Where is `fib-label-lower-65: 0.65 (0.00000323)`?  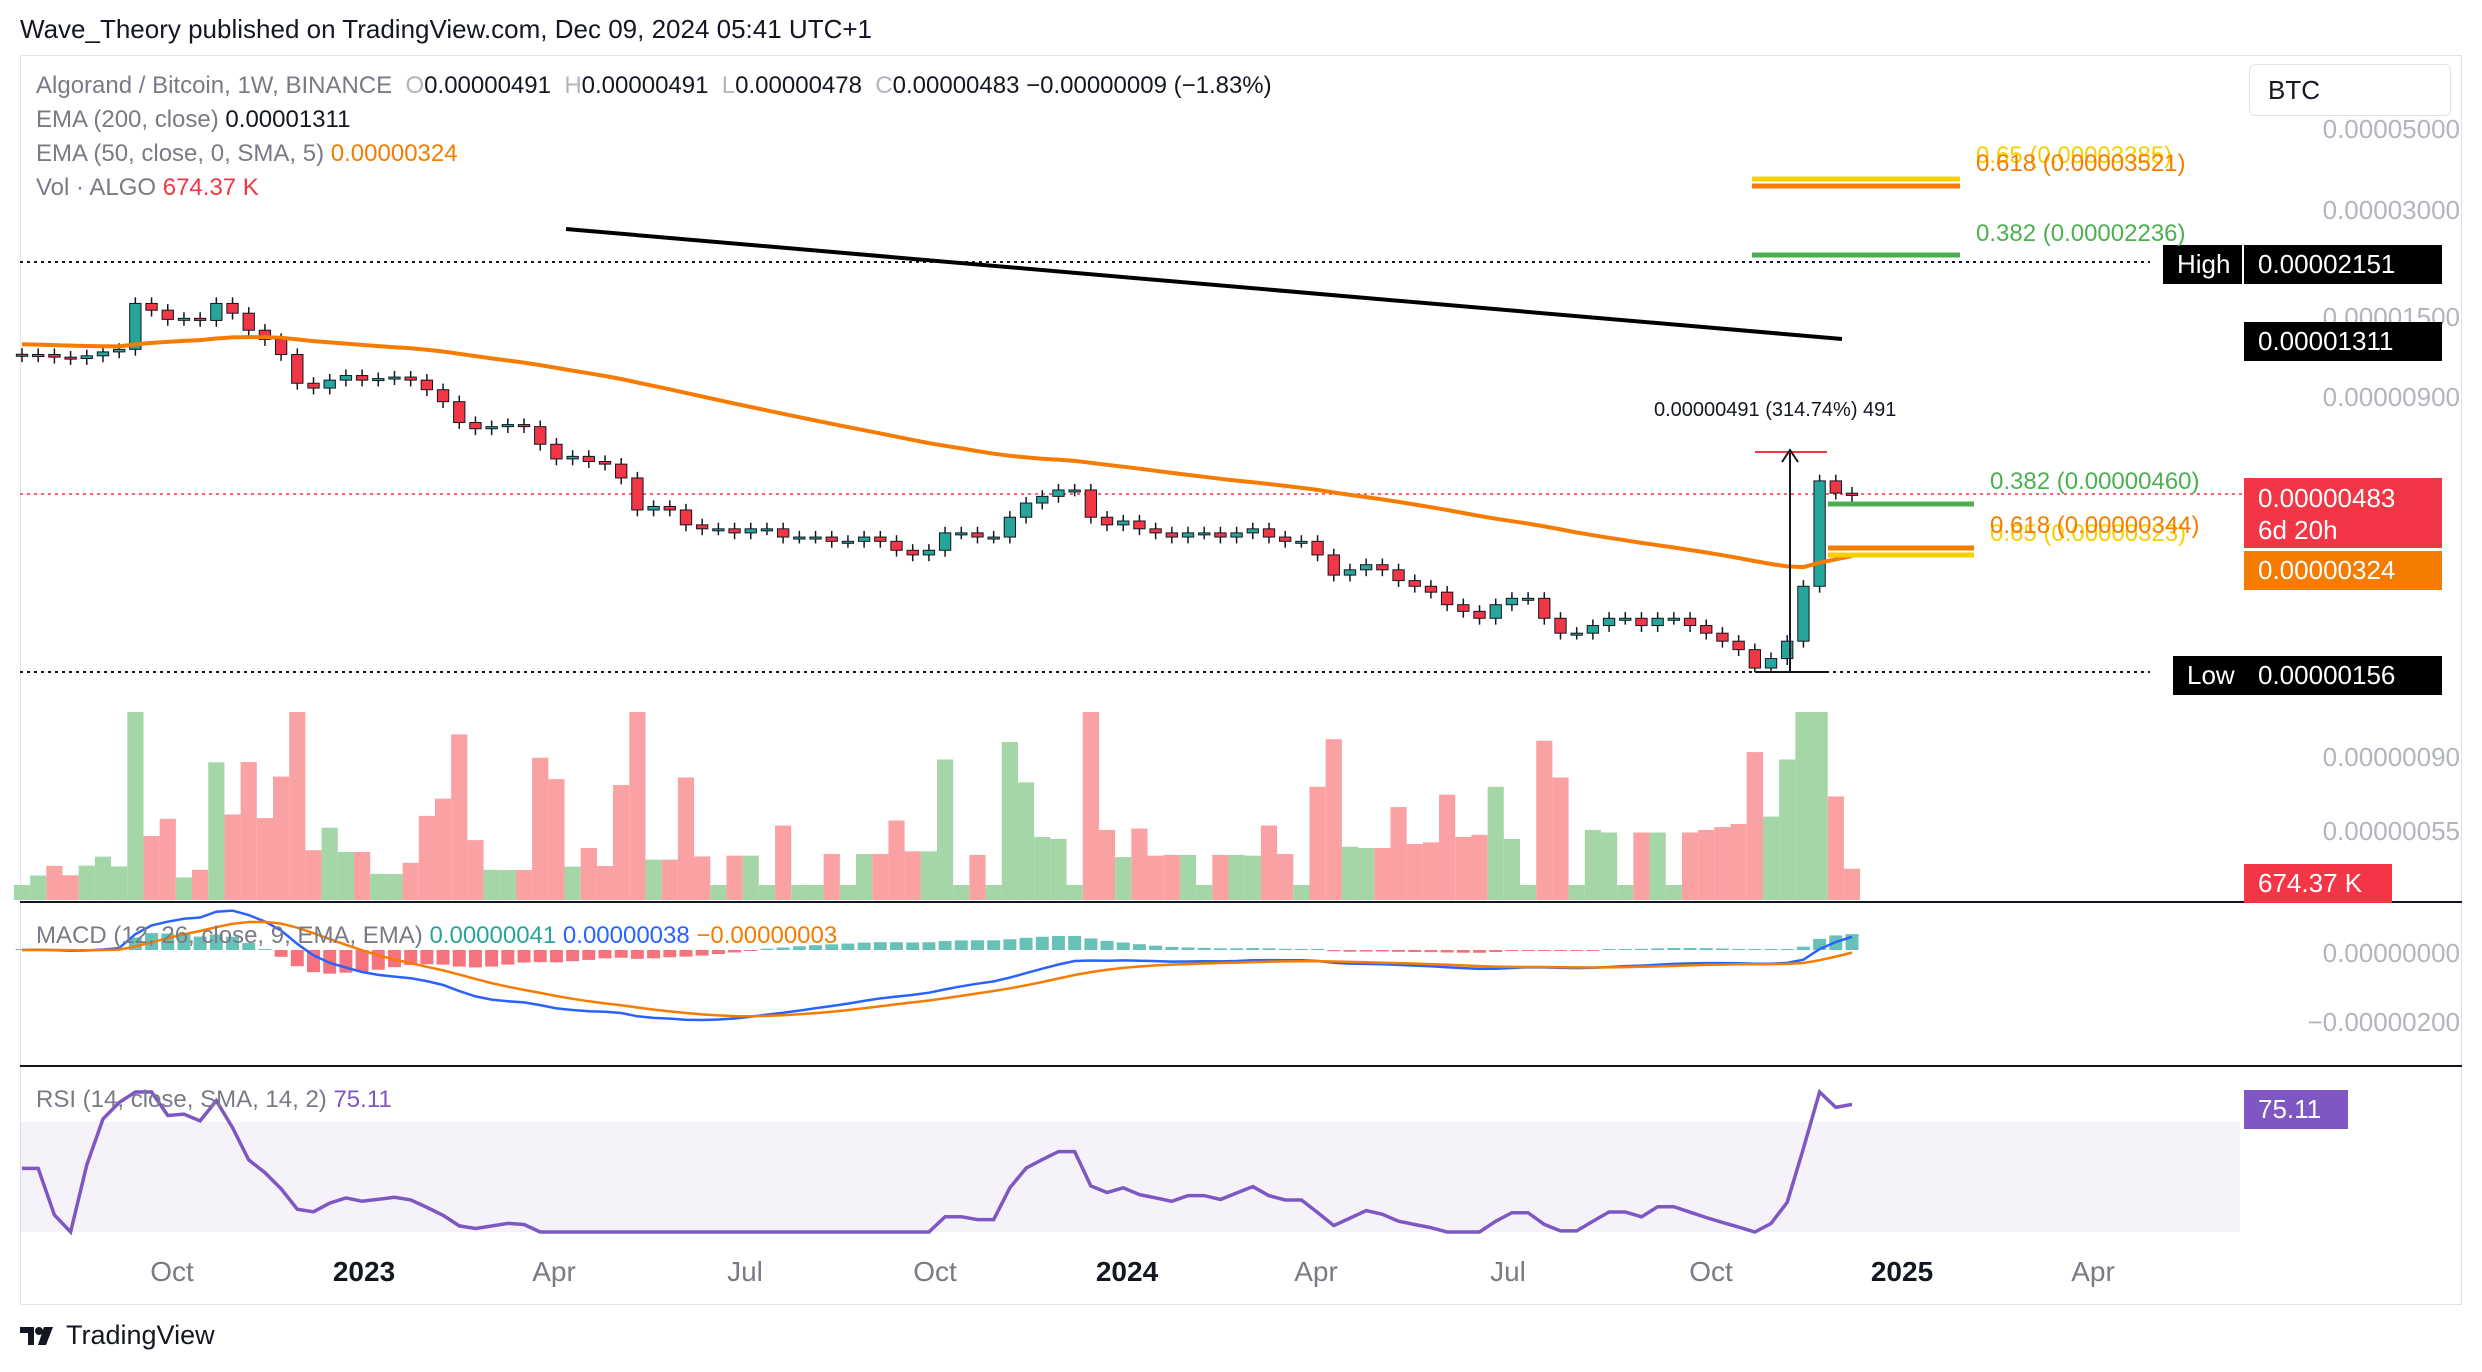
fib-label-lower-65: 0.65 (0.00000323) is located at coordinates (2088, 533).